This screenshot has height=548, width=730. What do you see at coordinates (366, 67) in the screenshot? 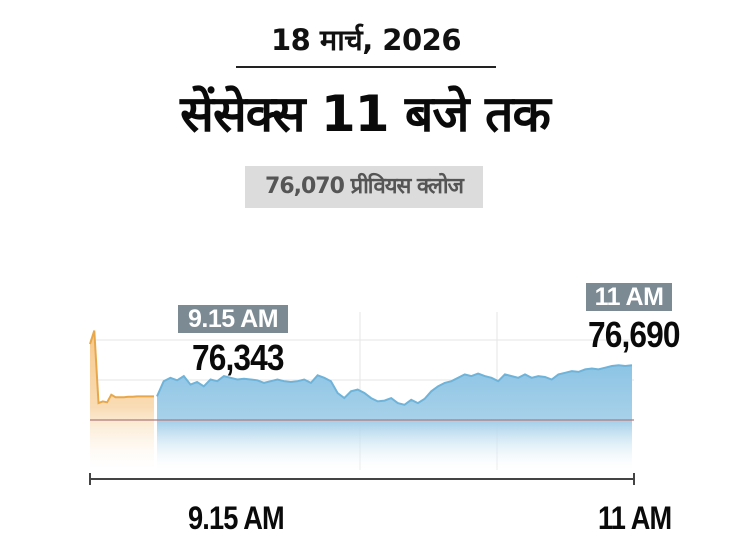
I see `date-underline` at bounding box center [366, 67].